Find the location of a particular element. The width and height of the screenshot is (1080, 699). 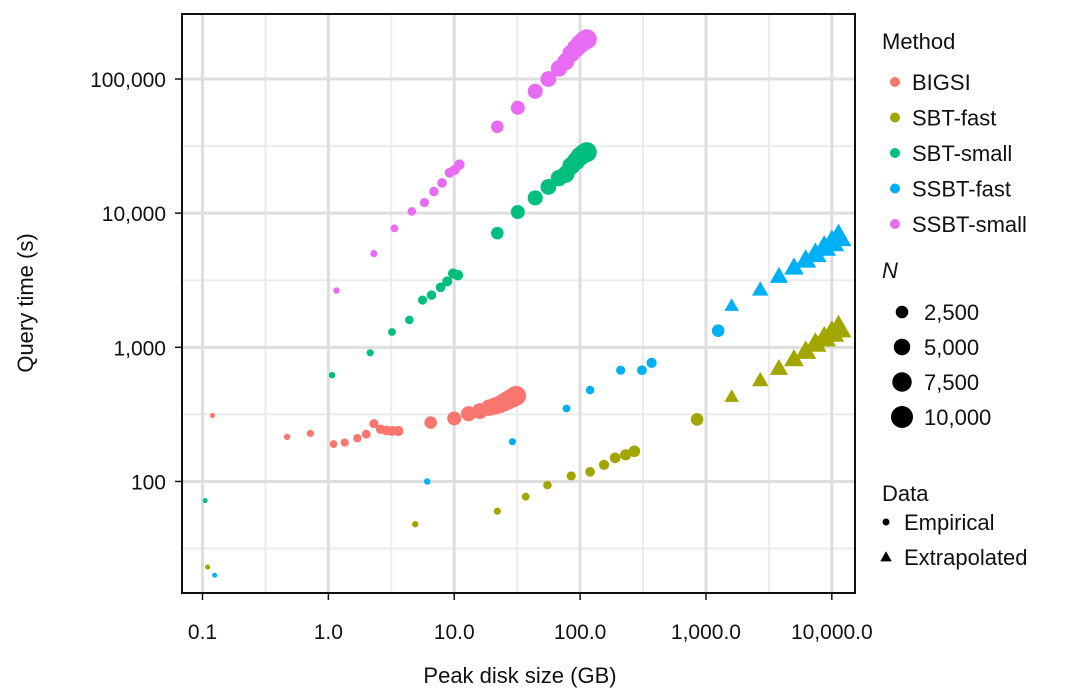

legend-data-label: Empirical is located at coordinates (949, 522).